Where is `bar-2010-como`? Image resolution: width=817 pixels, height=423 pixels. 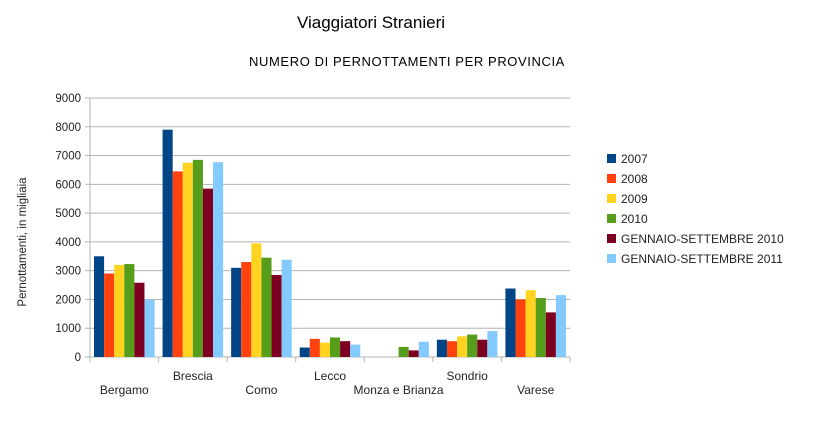 bar-2010-como is located at coordinates (266, 307).